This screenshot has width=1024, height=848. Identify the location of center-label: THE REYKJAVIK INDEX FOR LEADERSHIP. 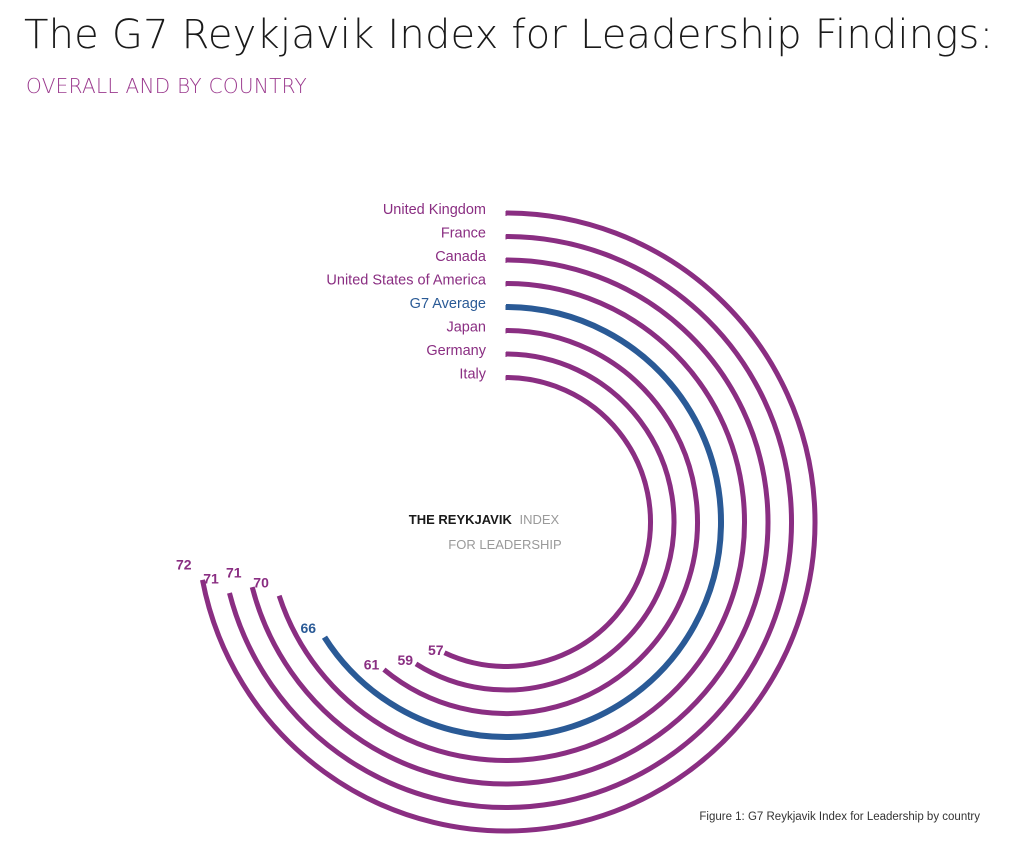
(485, 532).